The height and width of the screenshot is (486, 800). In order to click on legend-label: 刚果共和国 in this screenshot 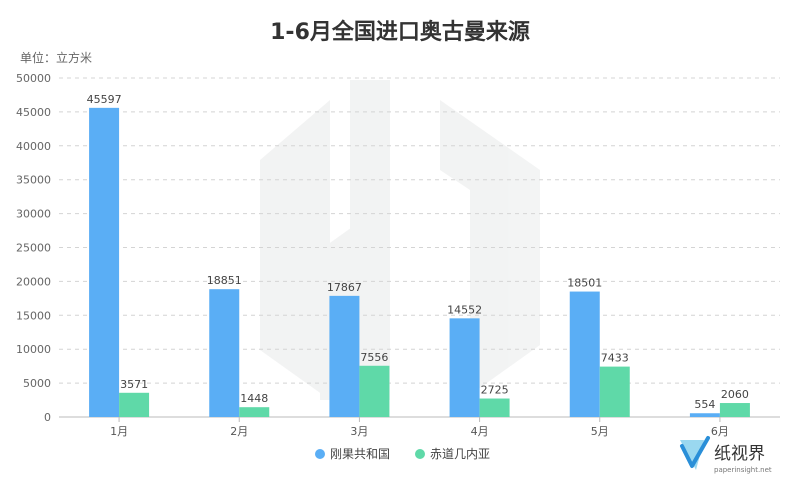, I will do `click(360, 454)`.